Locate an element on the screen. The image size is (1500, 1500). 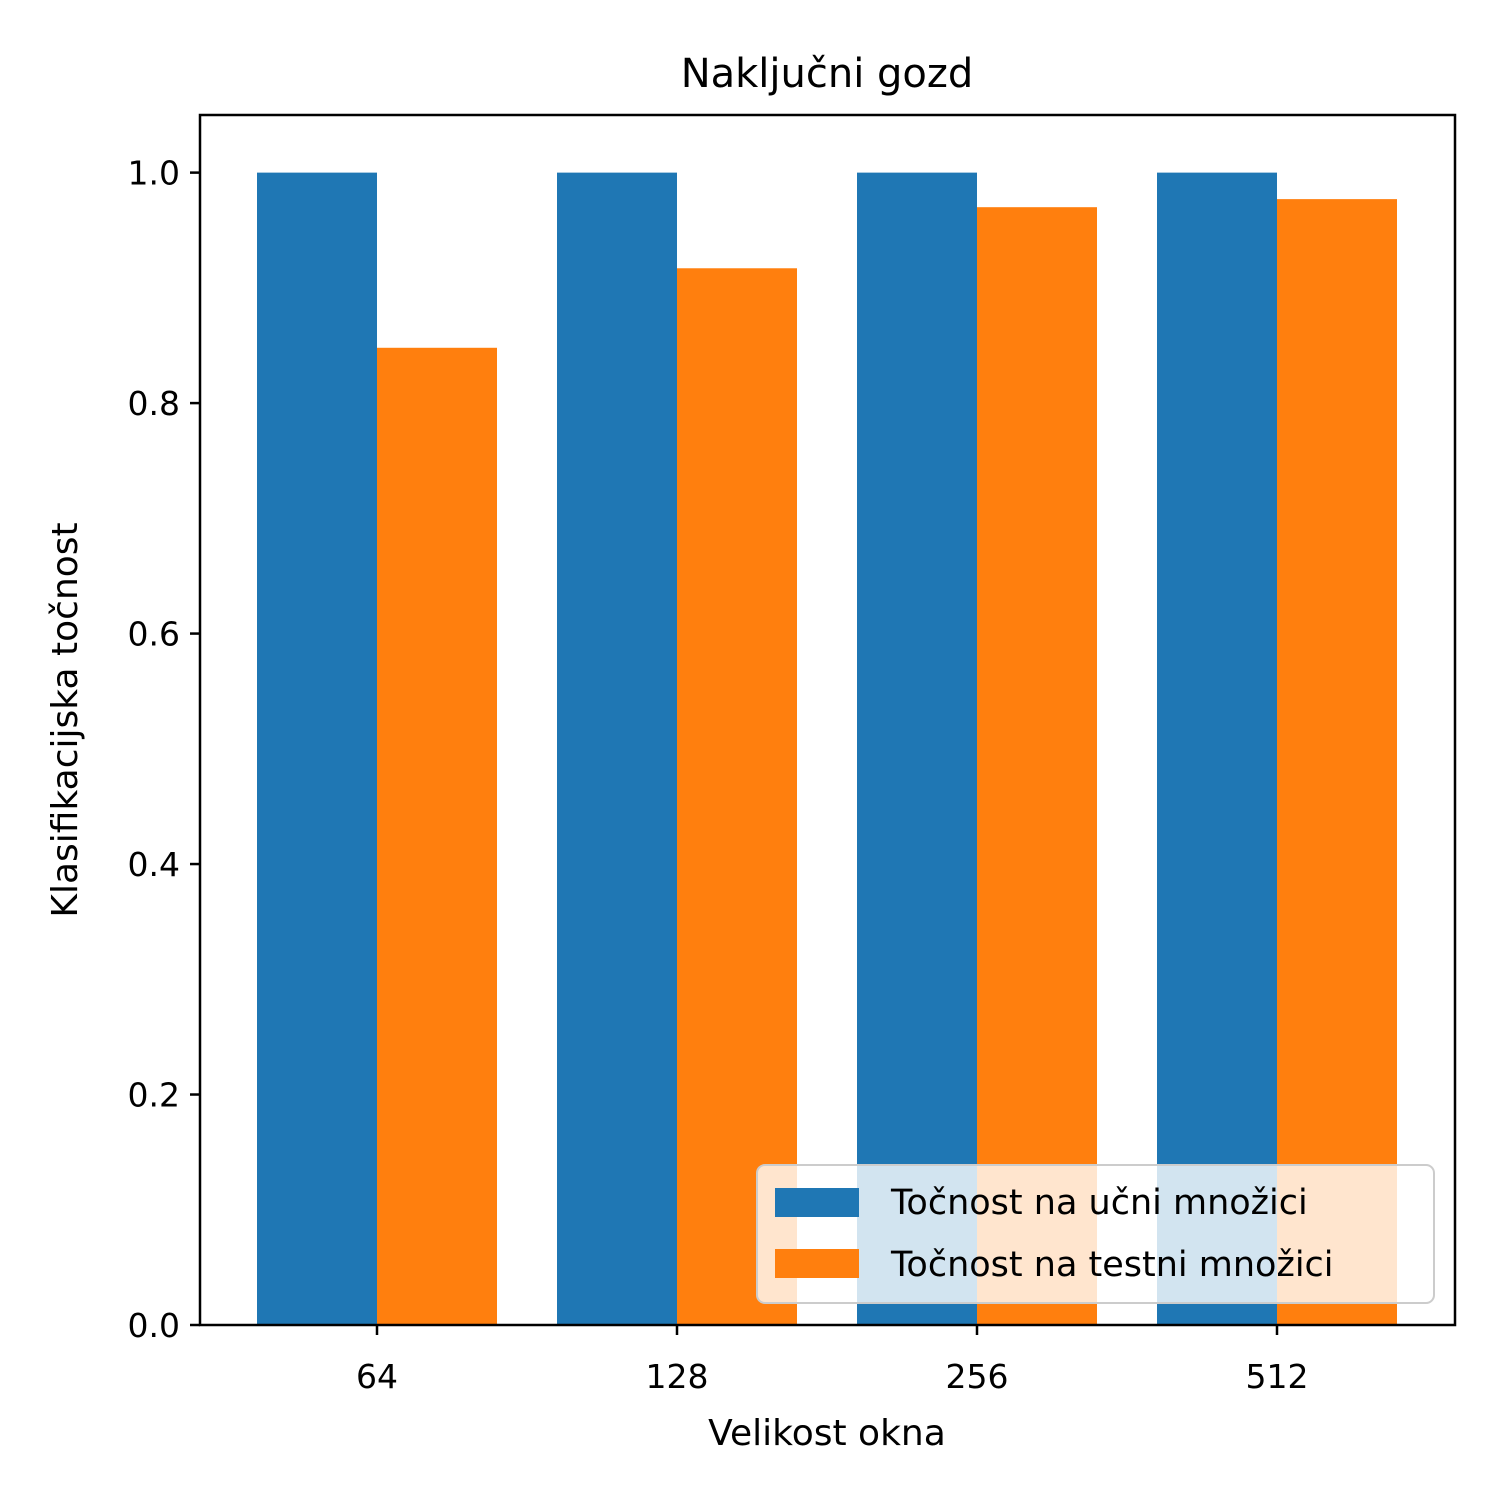
y-tick-label: 0.6 is located at coordinates (154, 634).